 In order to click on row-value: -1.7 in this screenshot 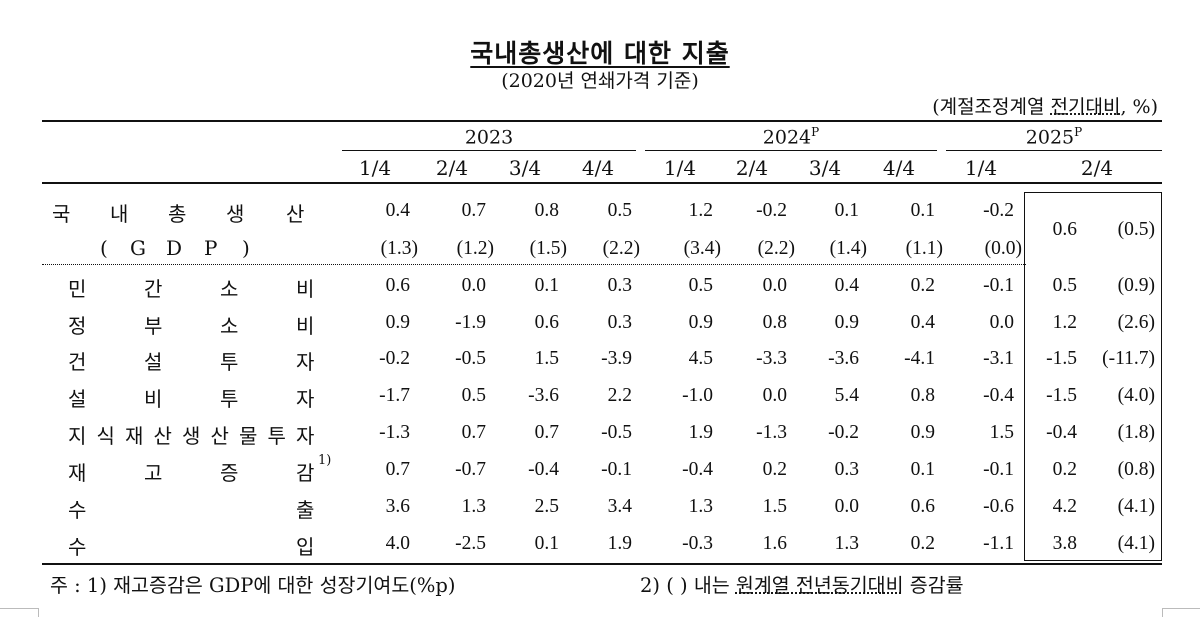, I will do `click(394, 395)`.